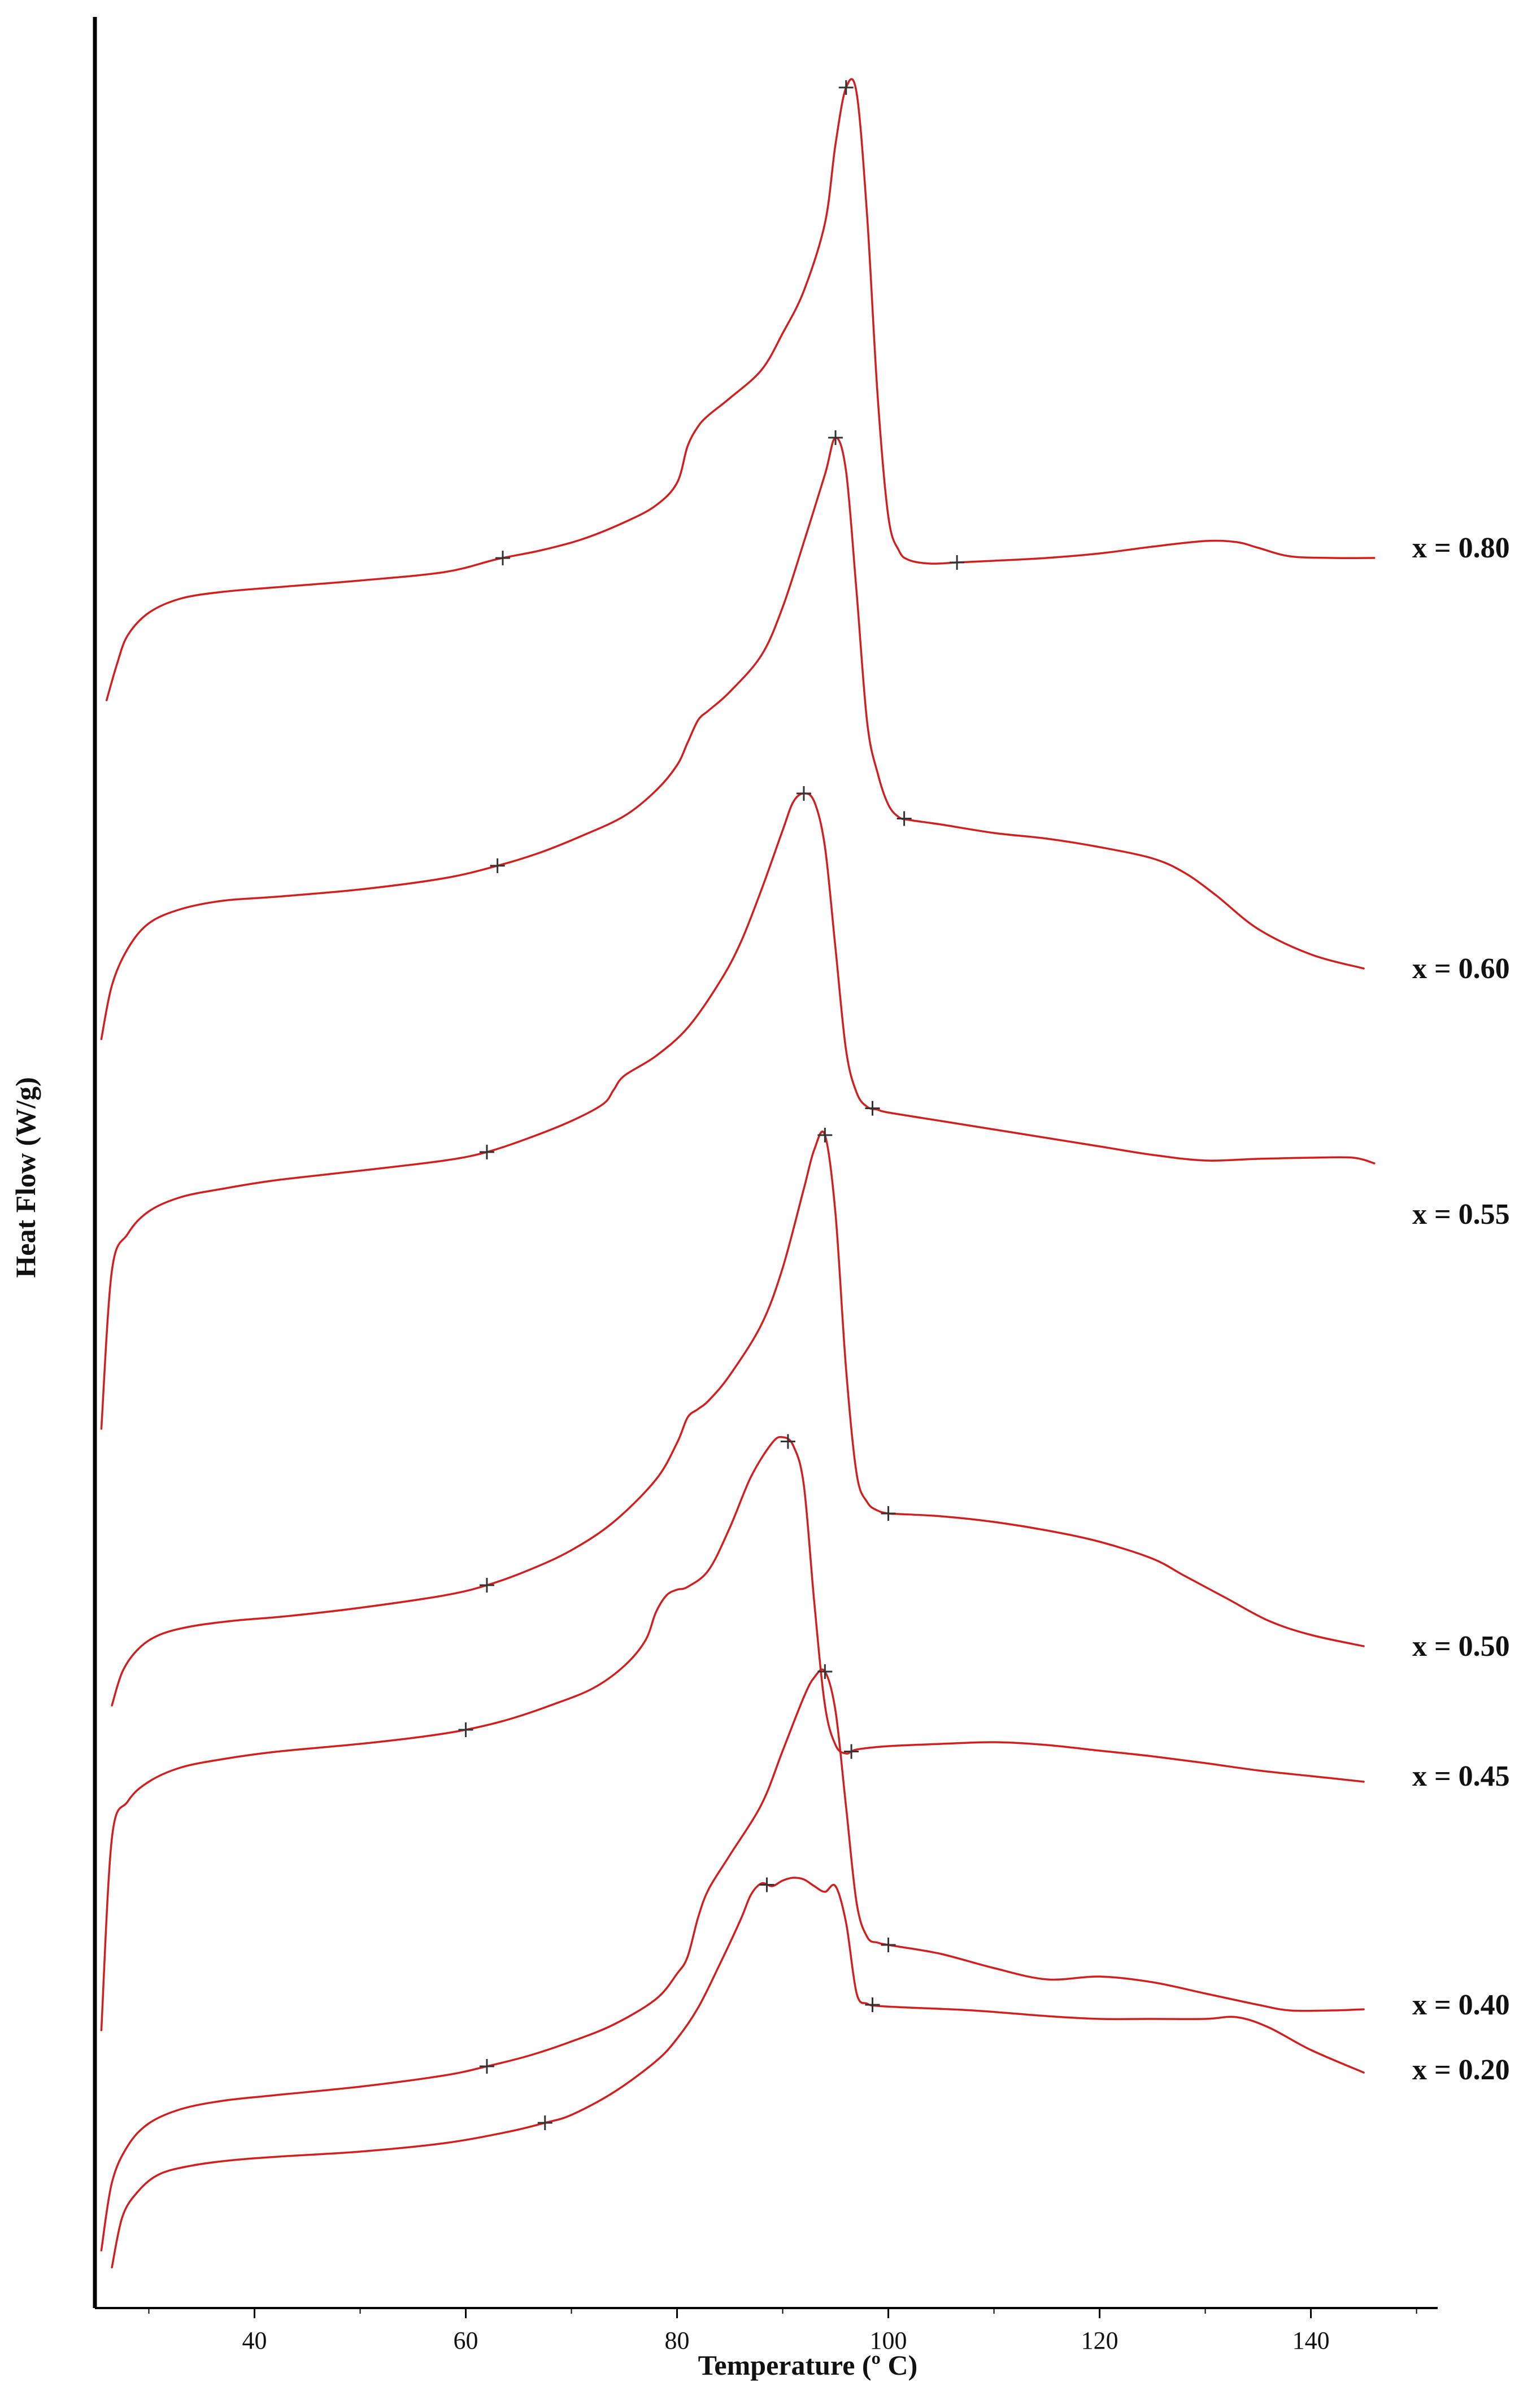  Describe the element at coordinates (1099, 2340) in the screenshot. I see `x-tick-label-120: 120` at that location.